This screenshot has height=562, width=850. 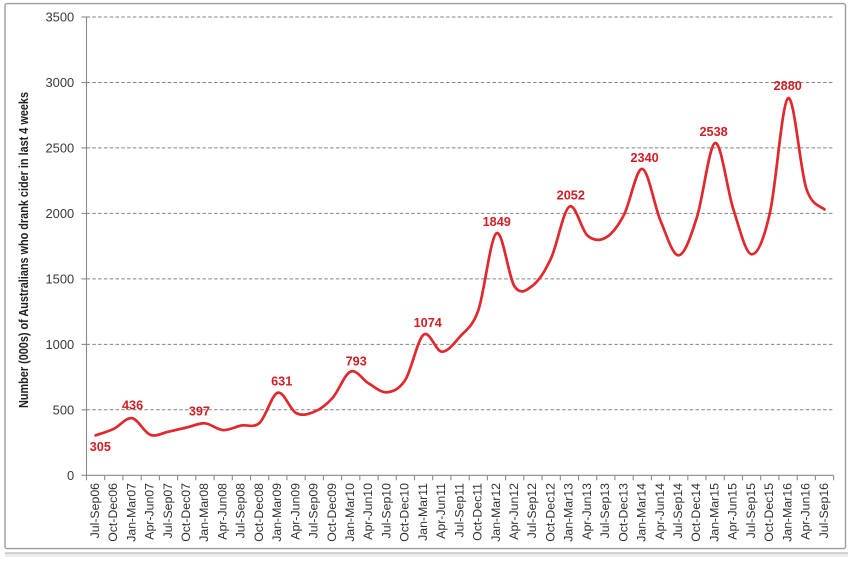 I want to click on svg-text: Jan-Mar12, so click(x=496, y=512).